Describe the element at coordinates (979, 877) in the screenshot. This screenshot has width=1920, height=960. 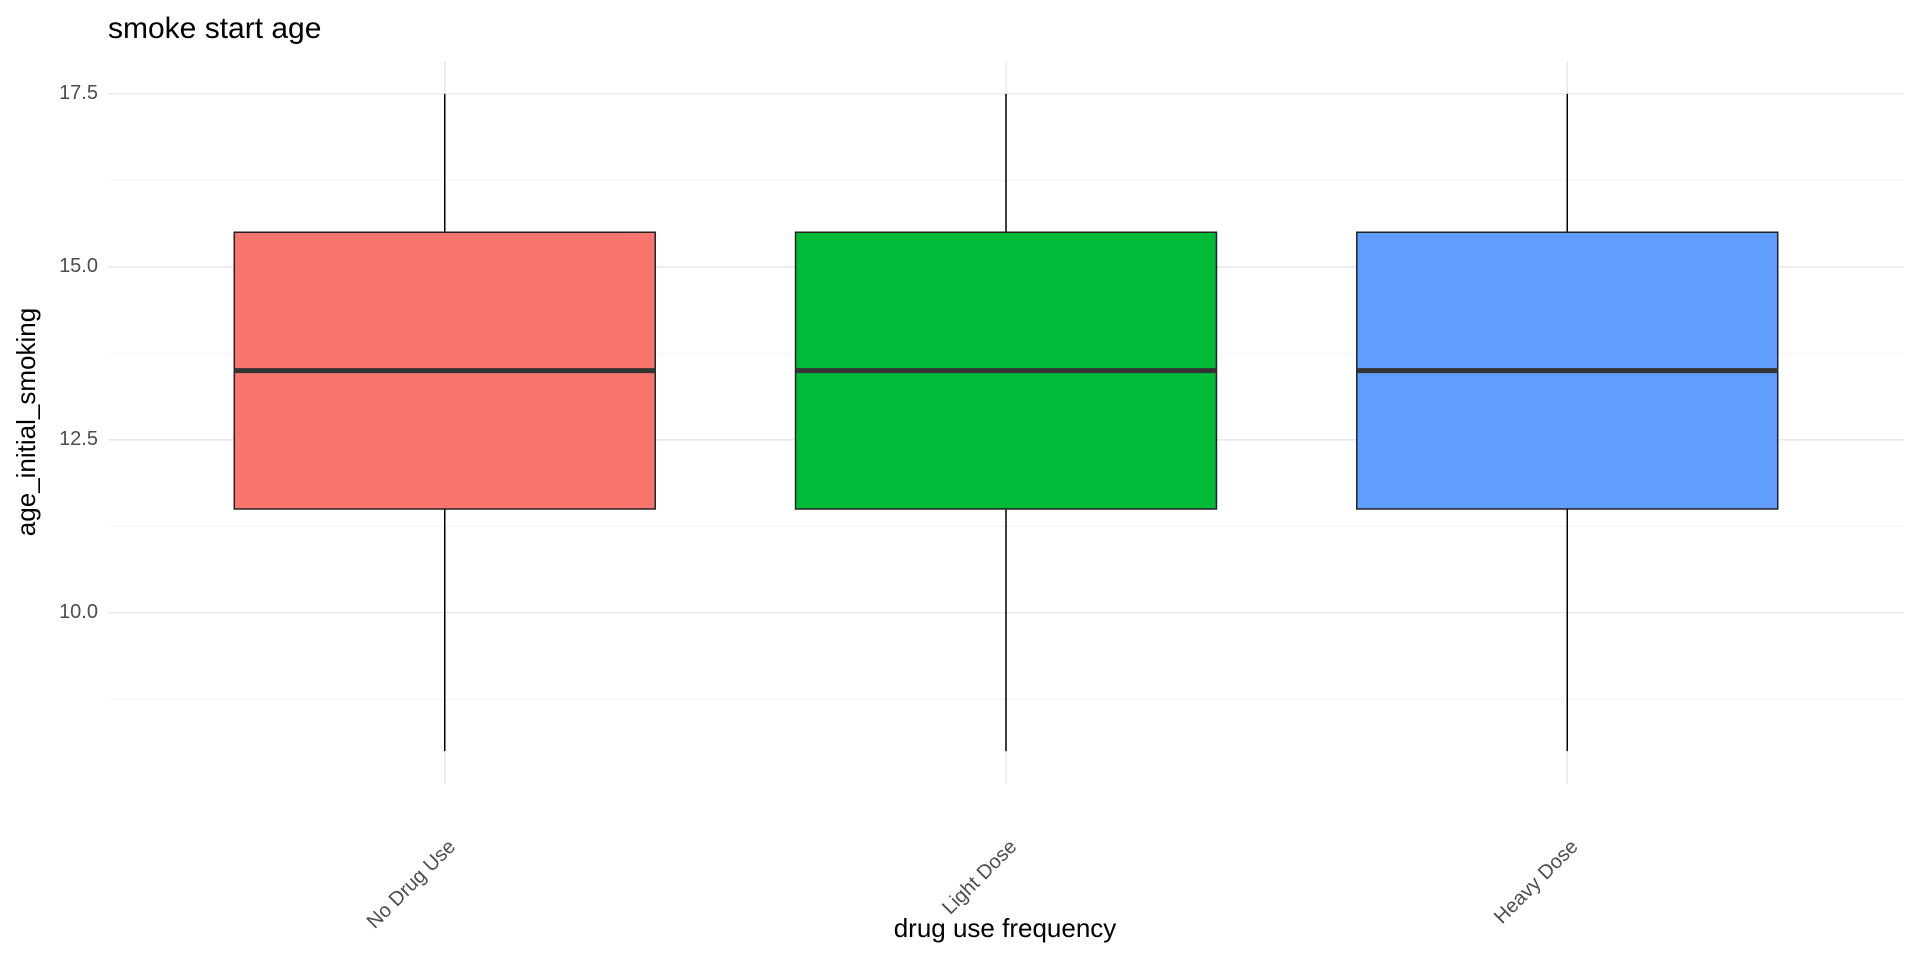
I see `x-tick-label: Light Dose` at that location.